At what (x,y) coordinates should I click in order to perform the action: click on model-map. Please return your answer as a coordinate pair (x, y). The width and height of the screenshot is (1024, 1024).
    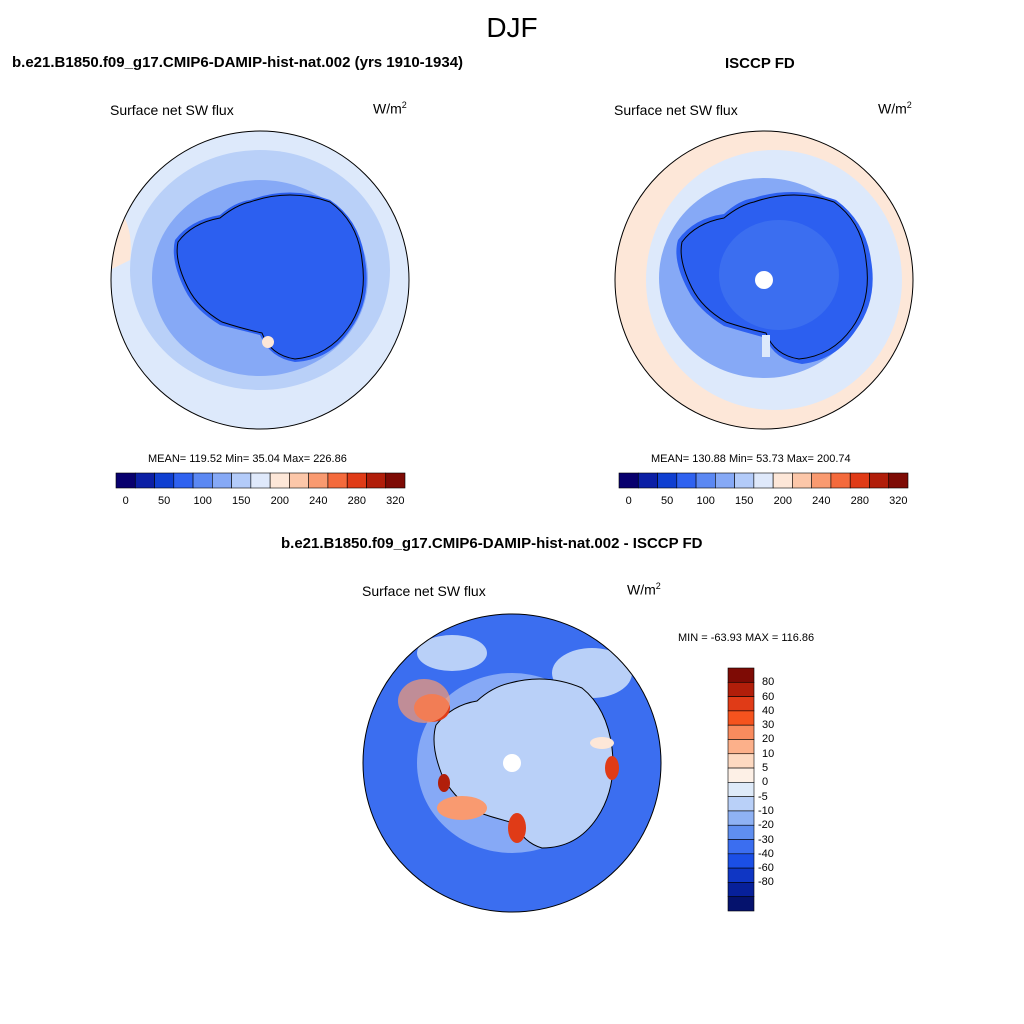
    Looking at the image, I should click on (260, 280).